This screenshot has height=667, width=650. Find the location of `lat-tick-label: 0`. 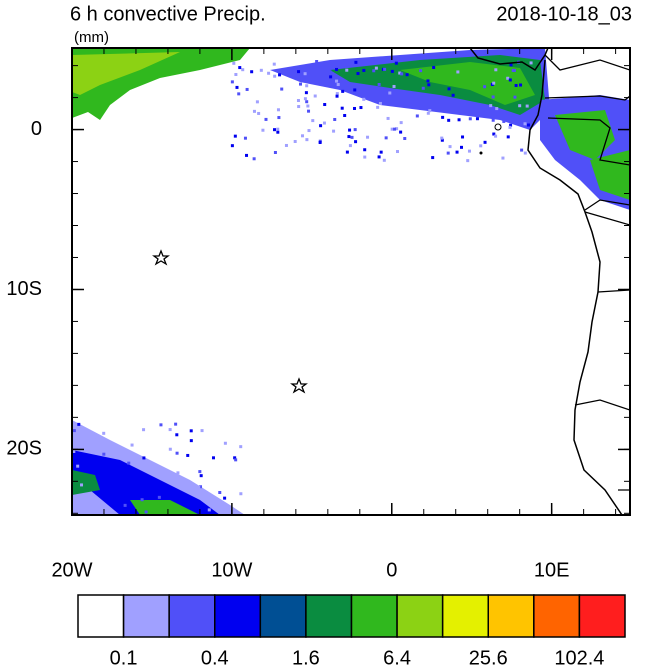

lat-tick-label: 0 is located at coordinates (36, 129).